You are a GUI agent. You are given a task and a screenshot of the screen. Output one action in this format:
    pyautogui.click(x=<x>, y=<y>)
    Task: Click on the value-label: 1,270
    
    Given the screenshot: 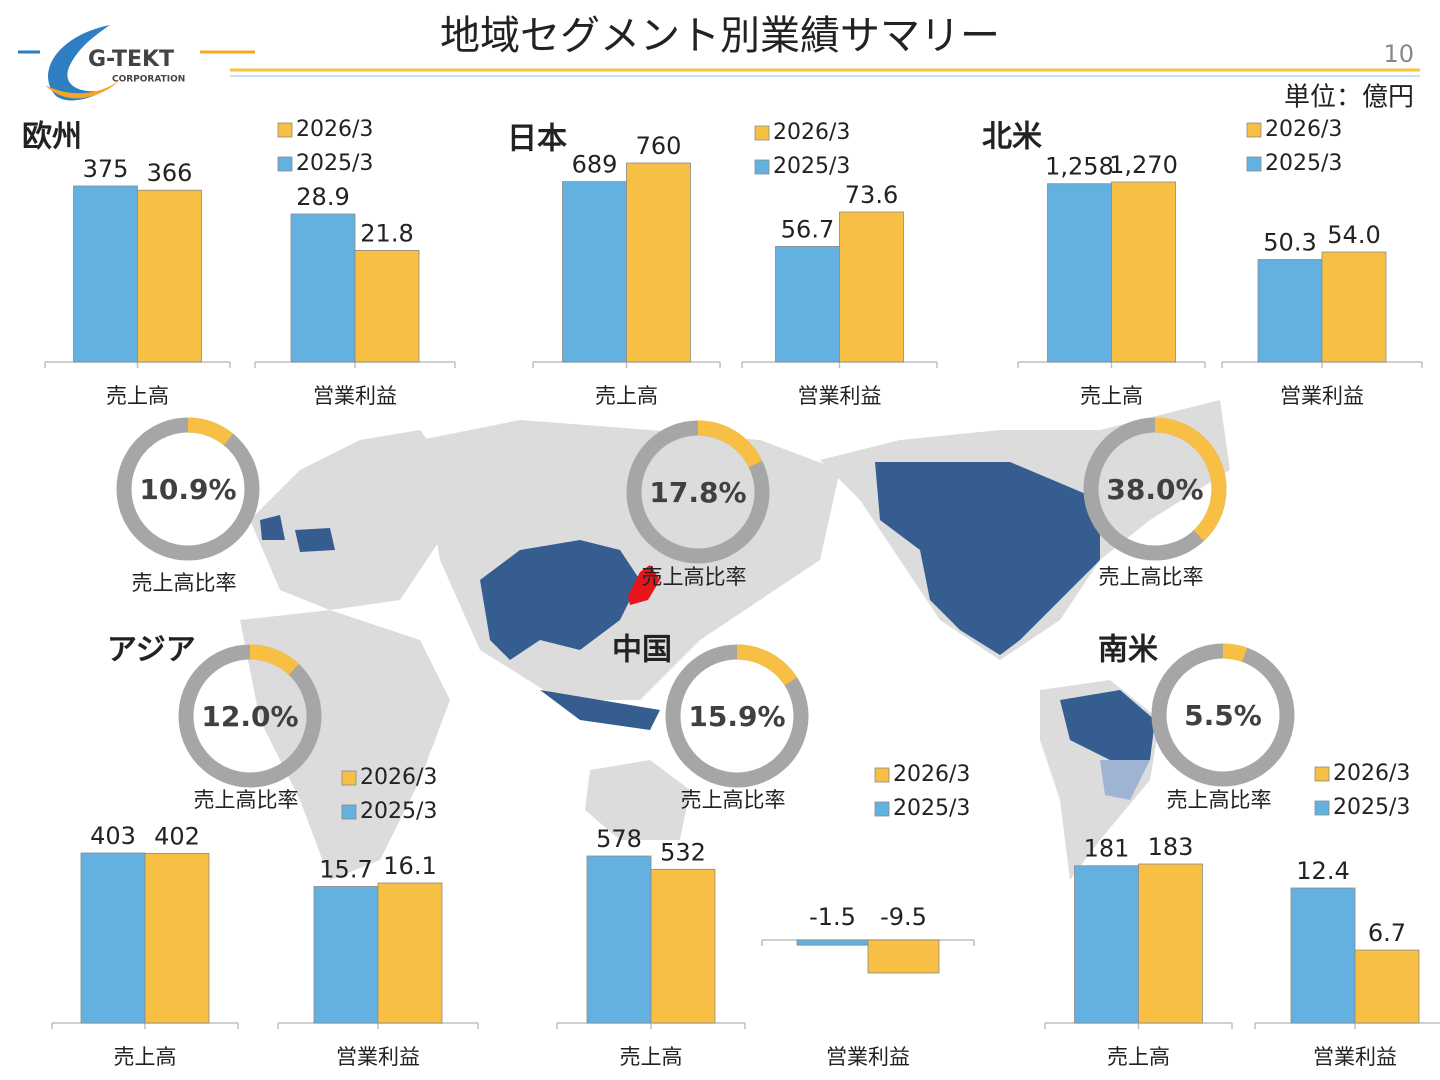 What is the action you would take?
    pyautogui.click(x=1143, y=165)
    